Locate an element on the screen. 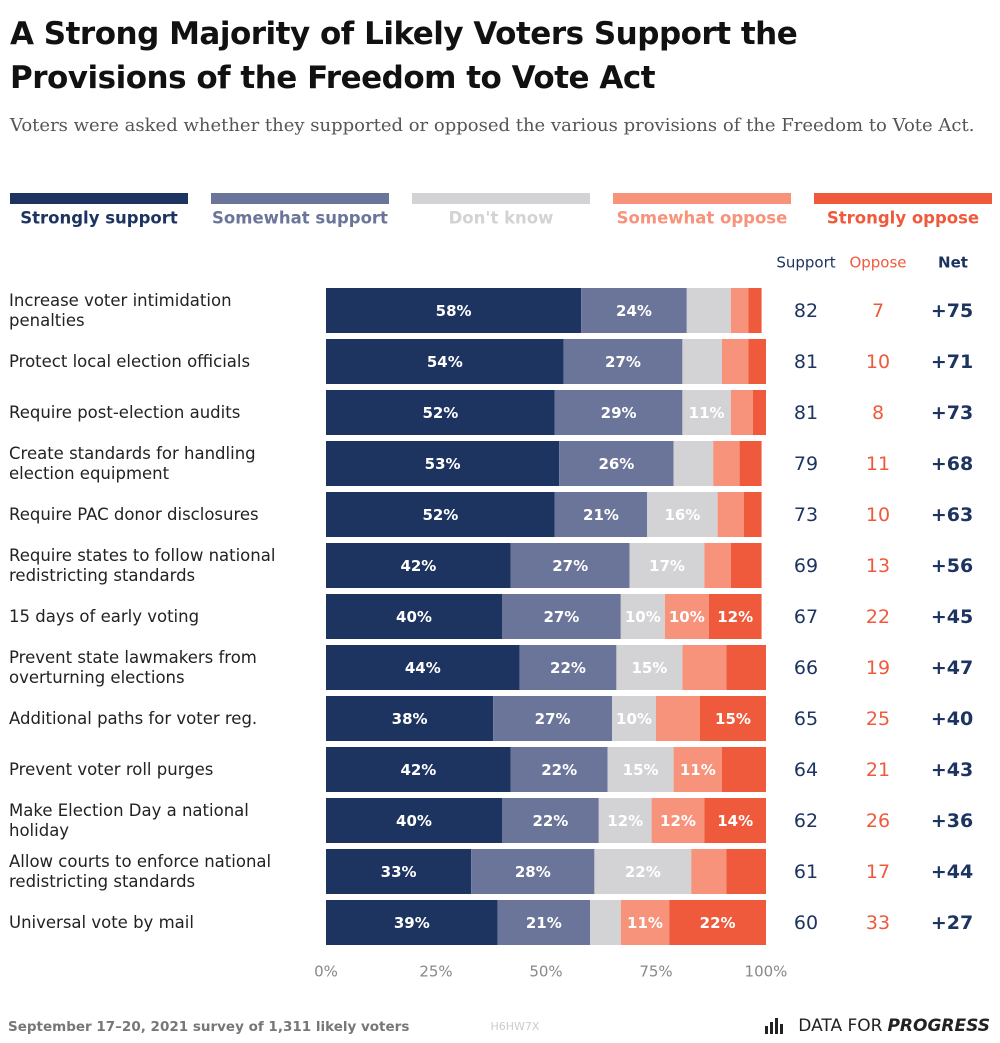 The height and width of the screenshot is (1043, 1000). oppose-value: 11 is located at coordinates (878, 464).